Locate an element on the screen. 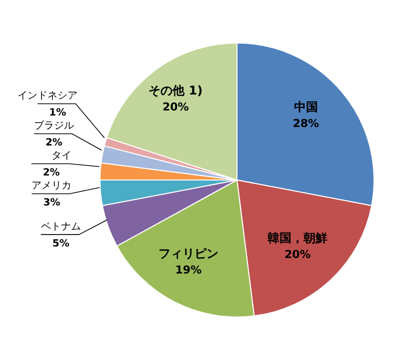  slice-label: タイ is located at coordinates (61, 156).